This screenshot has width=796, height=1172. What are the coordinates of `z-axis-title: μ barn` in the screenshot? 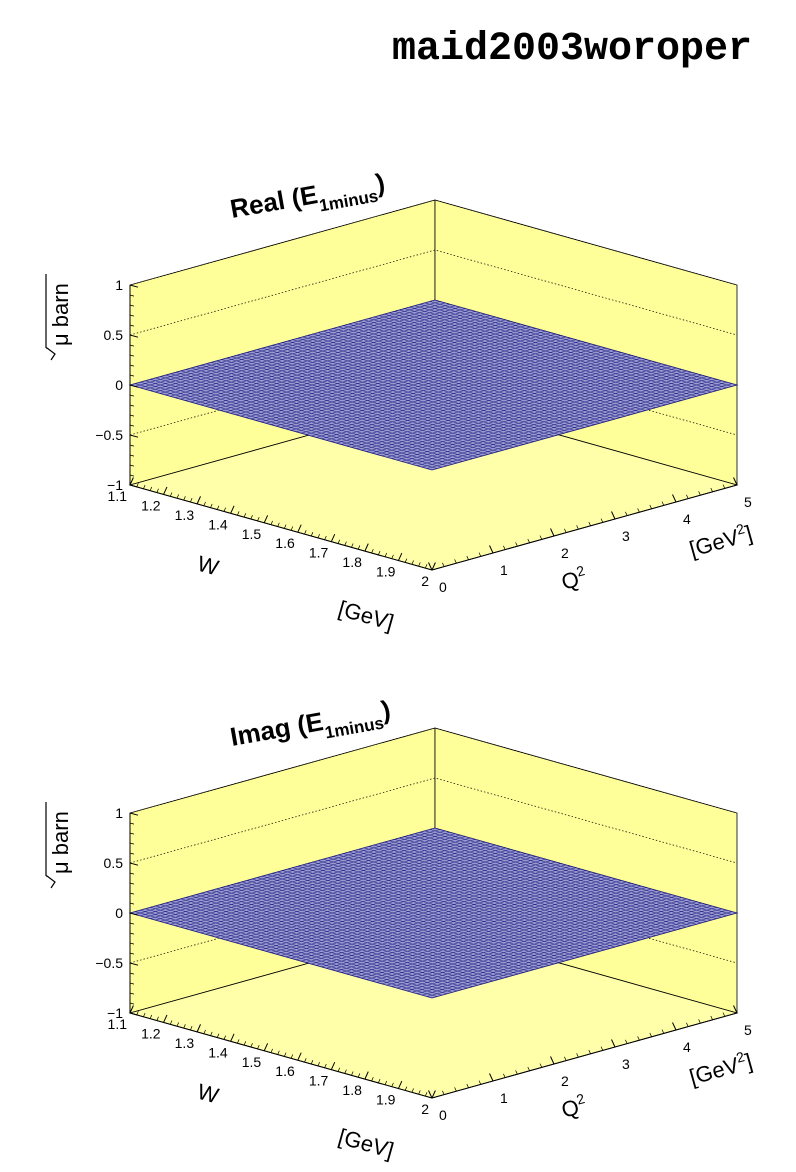 It's located at (60, 314).